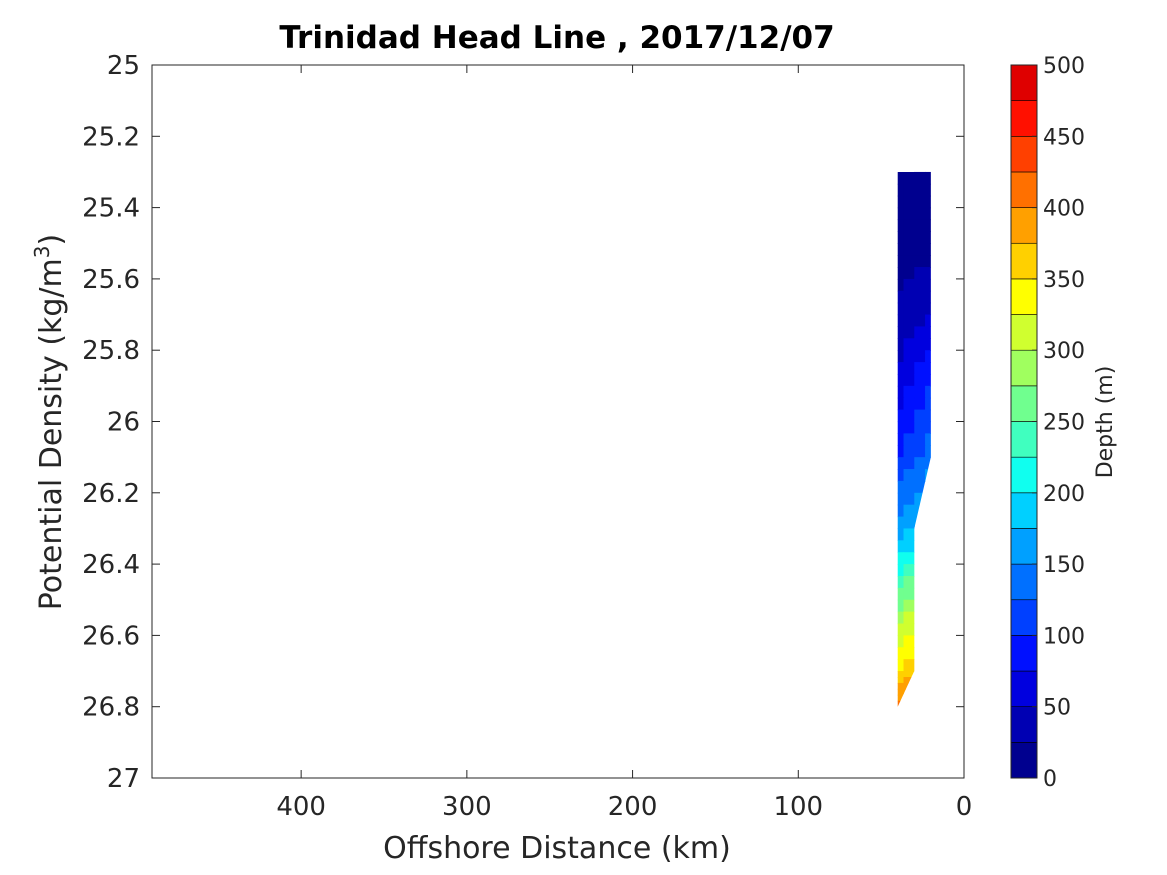 Image resolution: width=1167 pixels, height=875 pixels. I want to click on x-tick-label: 400, so click(301, 807).